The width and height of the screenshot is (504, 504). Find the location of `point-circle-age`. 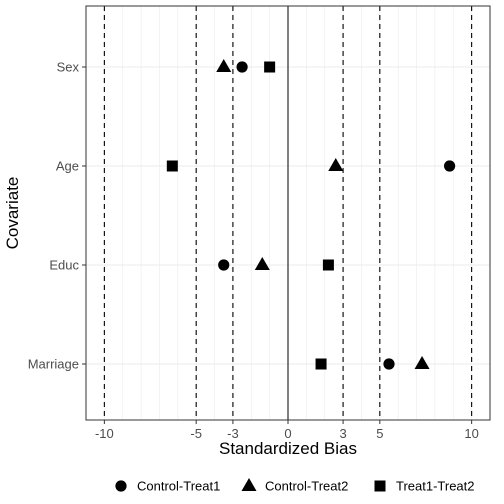

point-circle-age is located at coordinates (450, 166).